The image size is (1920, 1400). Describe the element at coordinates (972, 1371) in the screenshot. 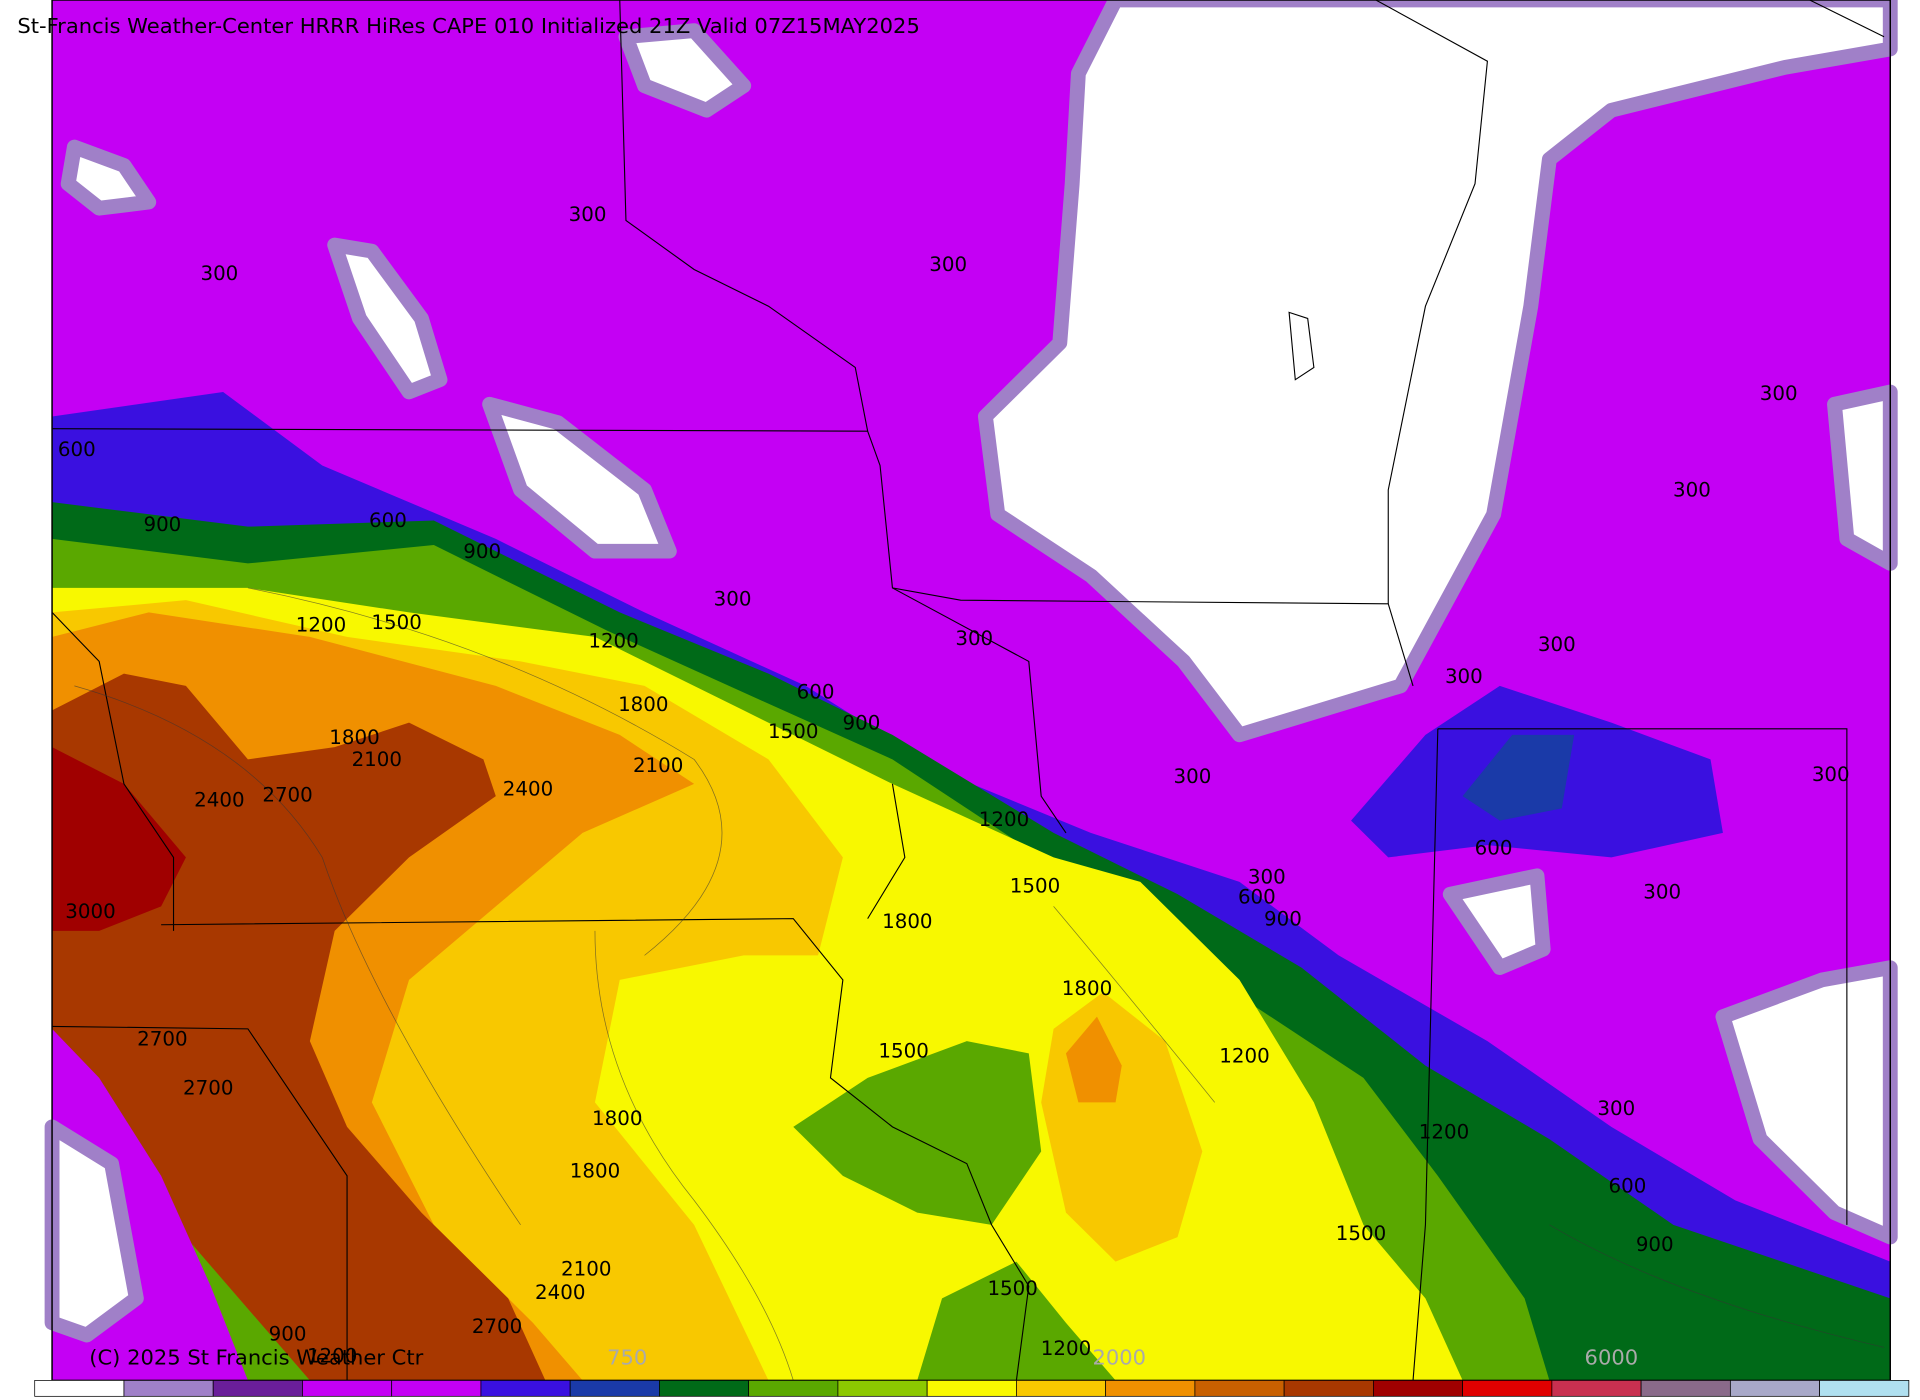

I see `colorbar: 750 2000 6000` at that location.